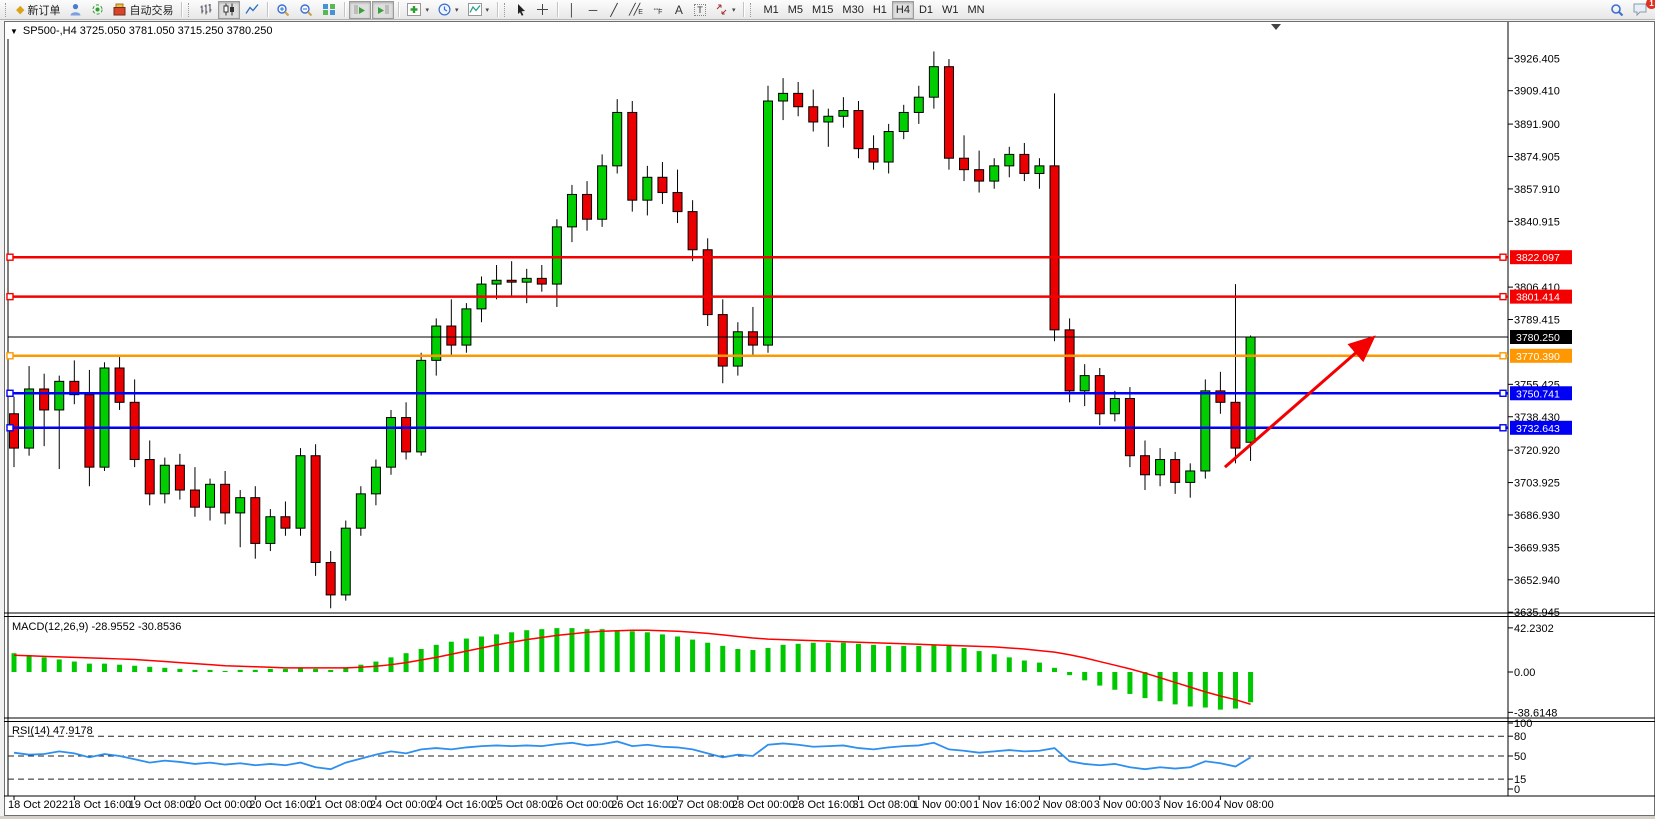 Image resolution: width=1655 pixels, height=819 pixels. What do you see at coordinates (902, 9) in the screenshot?
I see `timeframe-h4: H4` at bounding box center [902, 9].